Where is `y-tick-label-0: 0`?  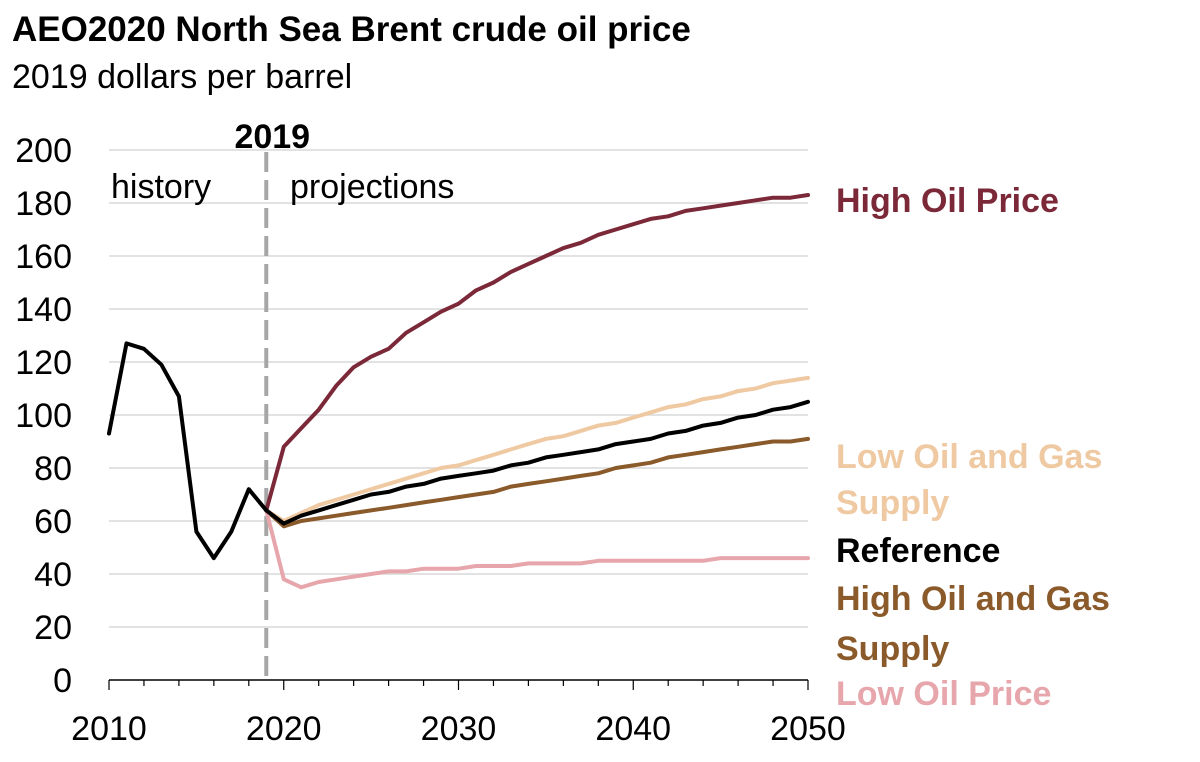 y-tick-label-0: 0 is located at coordinates (62, 681).